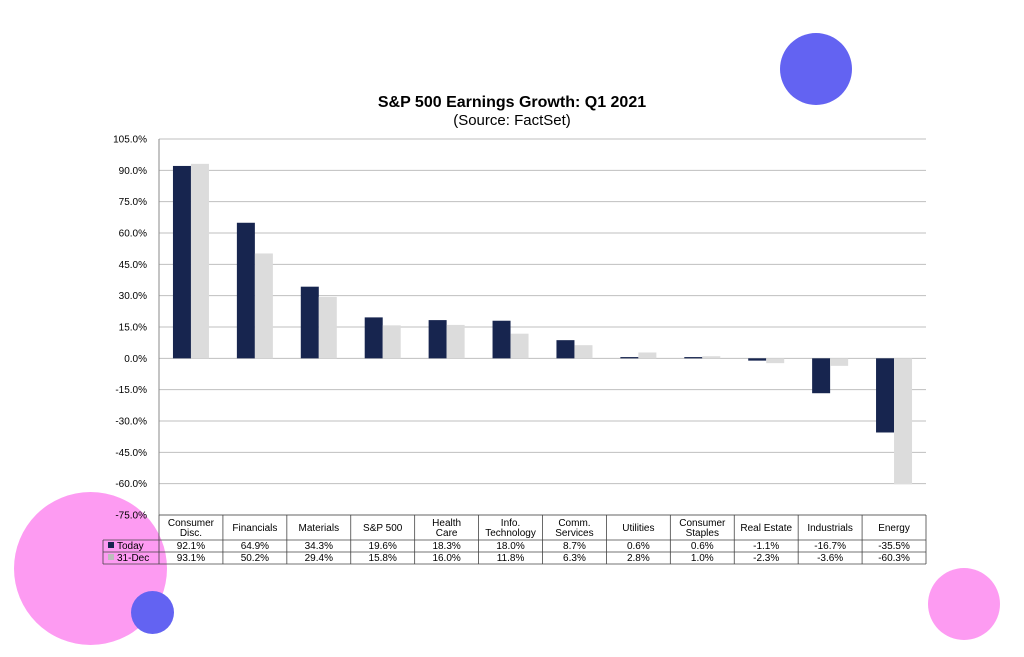 Image resolution: width=1024 pixels, height=657 pixels. What do you see at coordinates (383, 528) in the screenshot?
I see `category-label: S&P 500` at bounding box center [383, 528].